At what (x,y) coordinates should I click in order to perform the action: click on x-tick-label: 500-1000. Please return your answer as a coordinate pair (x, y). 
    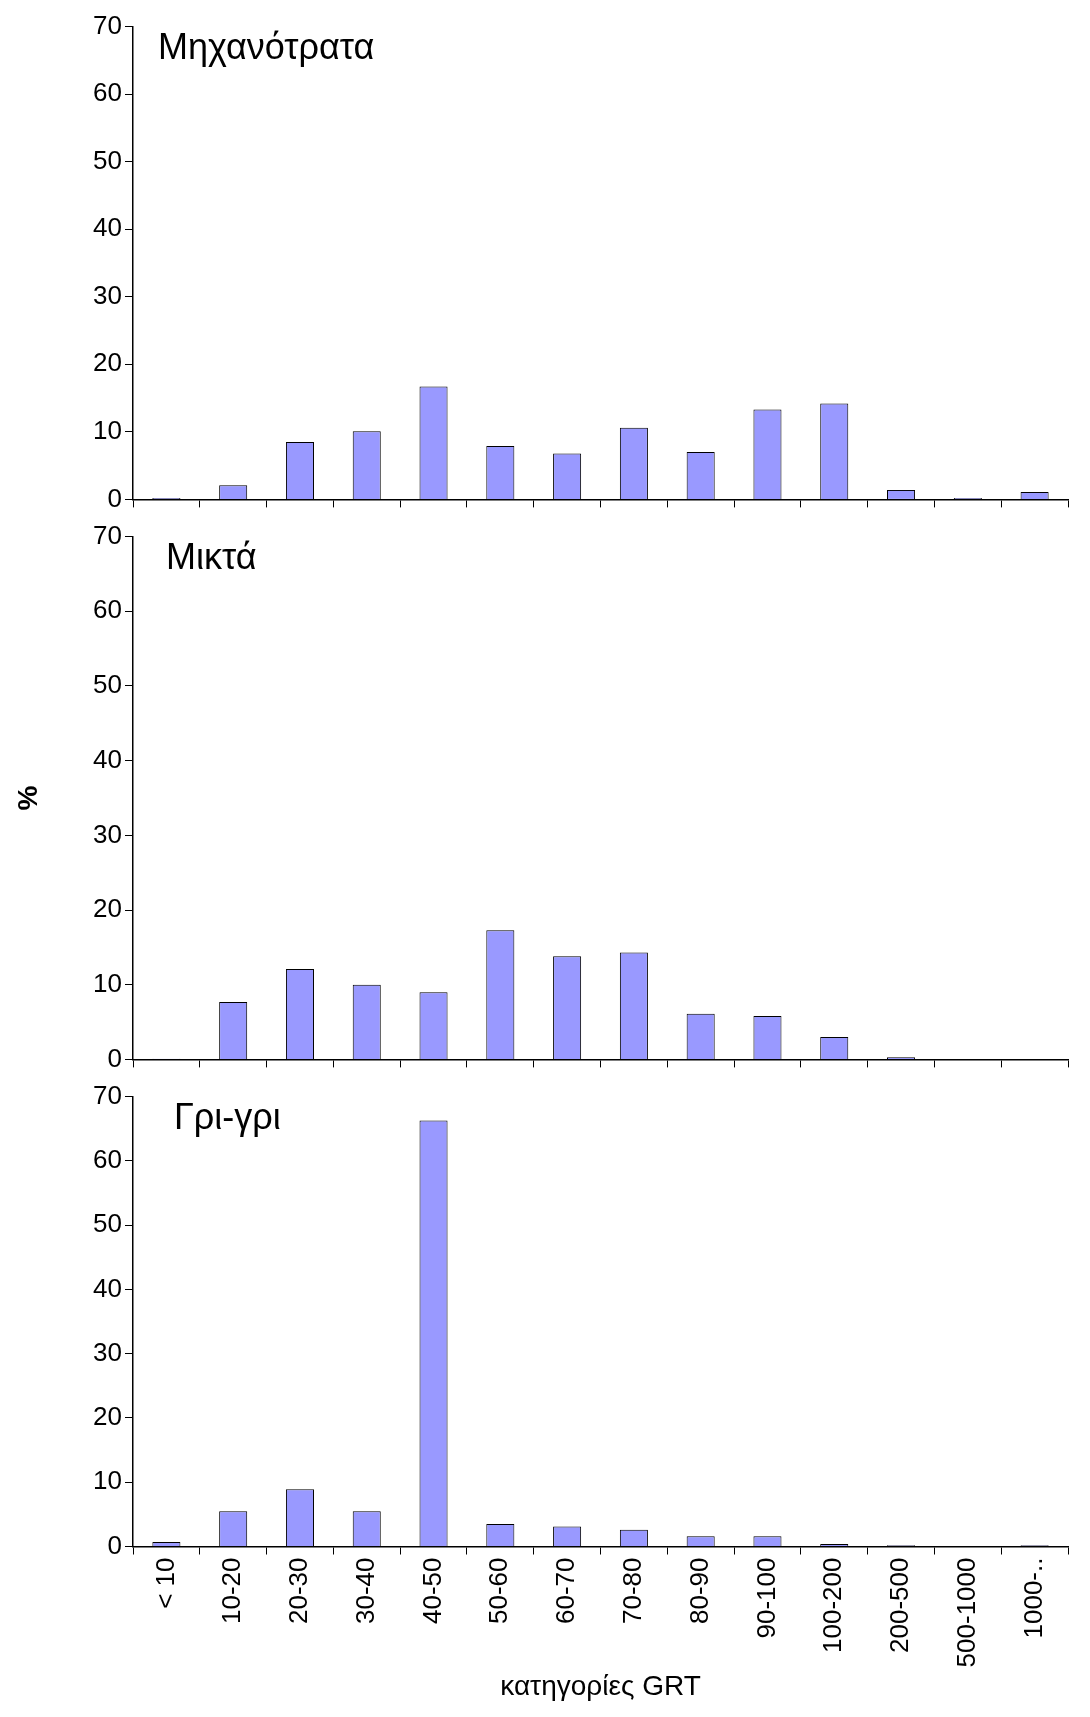
    Looking at the image, I should click on (965, 1612).